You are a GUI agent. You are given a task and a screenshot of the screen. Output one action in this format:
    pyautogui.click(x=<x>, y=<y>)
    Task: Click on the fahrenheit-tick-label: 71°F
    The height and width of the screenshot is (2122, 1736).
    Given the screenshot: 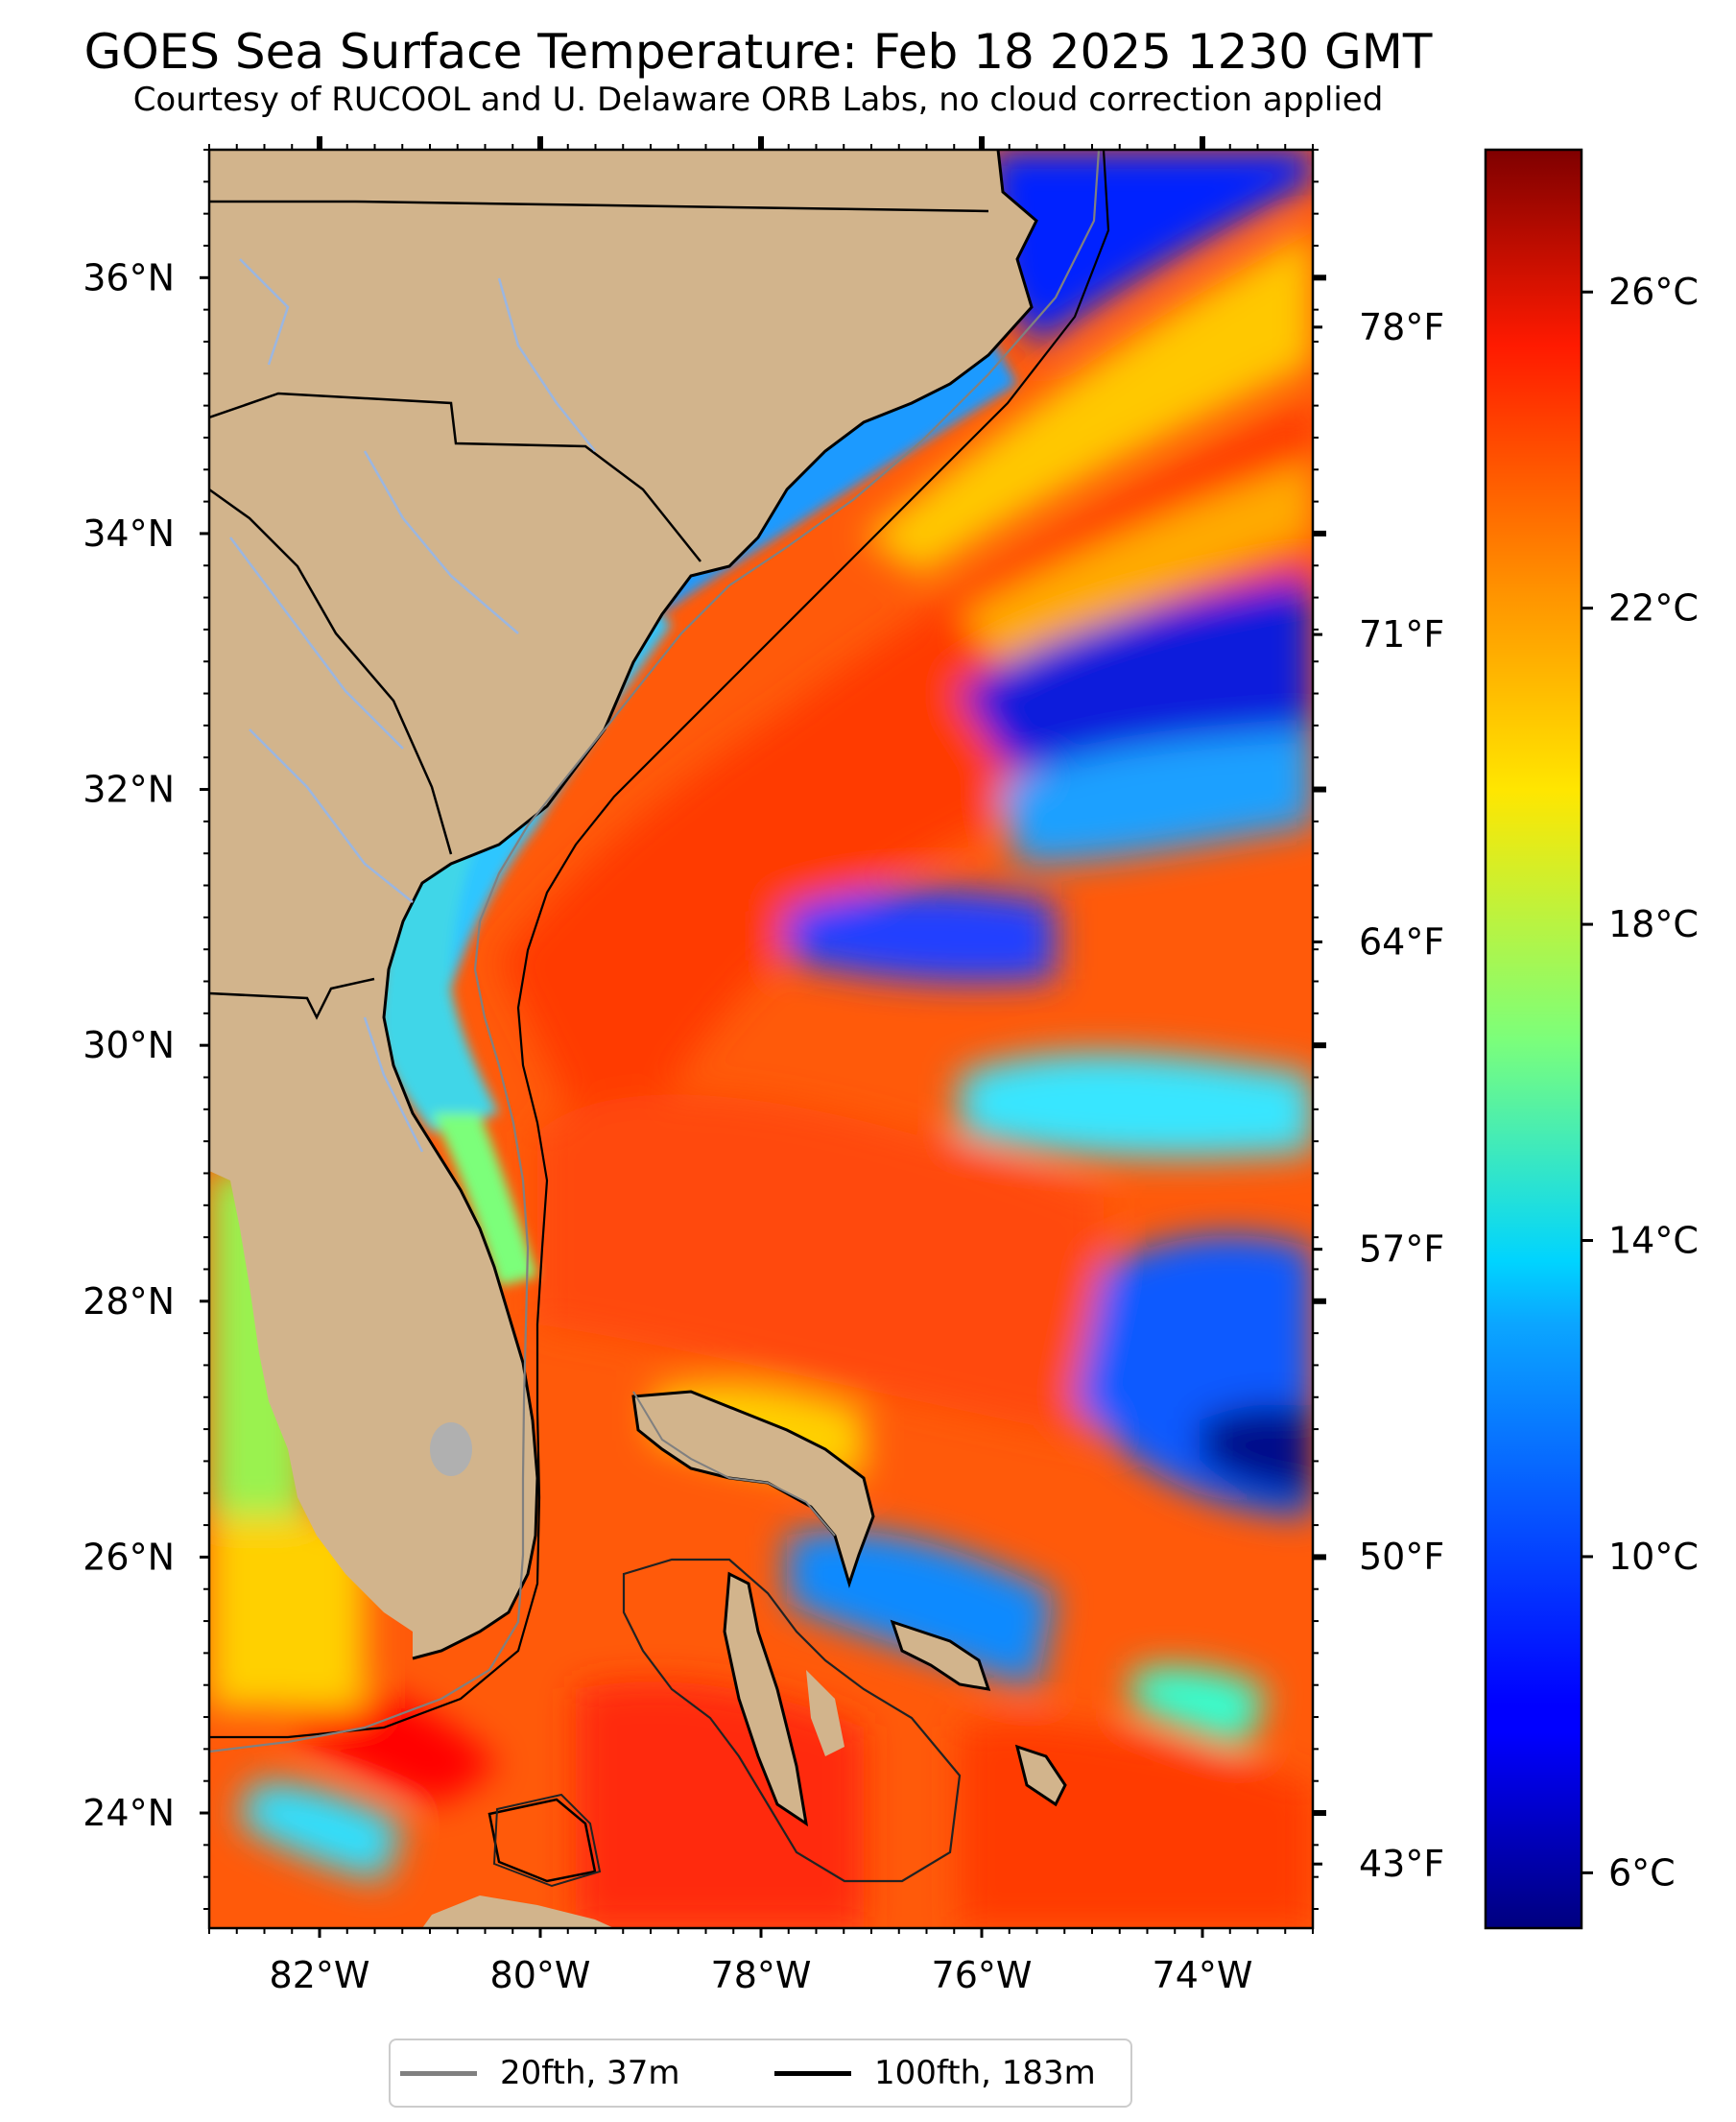 What is the action you would take?
    pyautogui.click(x=1401, y=634)
    